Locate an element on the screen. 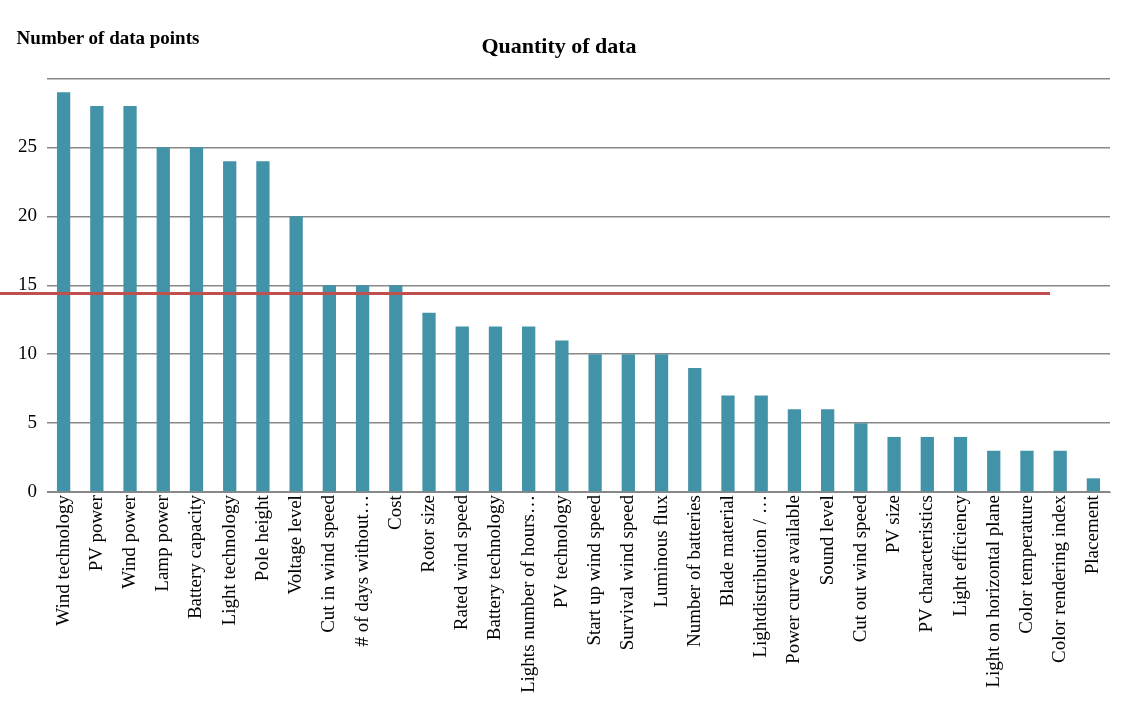 The width and height of the screenshot is (1132, 706). x-tick-label: Blade material is located at coordinates (726, 551).